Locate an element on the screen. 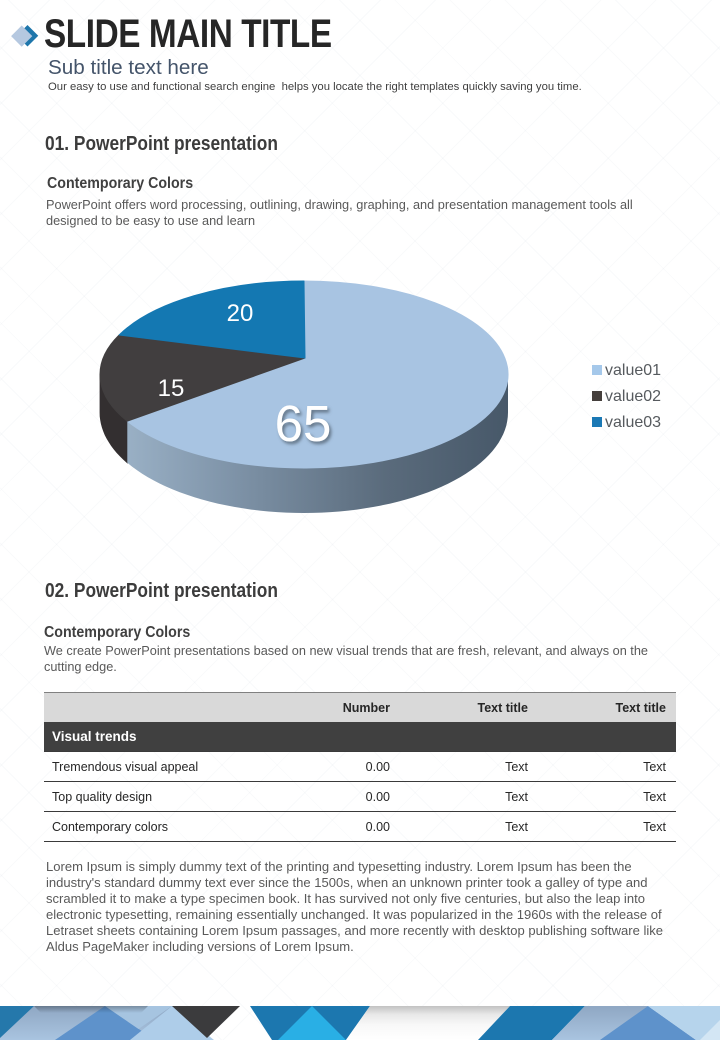 This screenshot has width=720, height=1040. svg-text: 65 is located at coordinates (303, 423).